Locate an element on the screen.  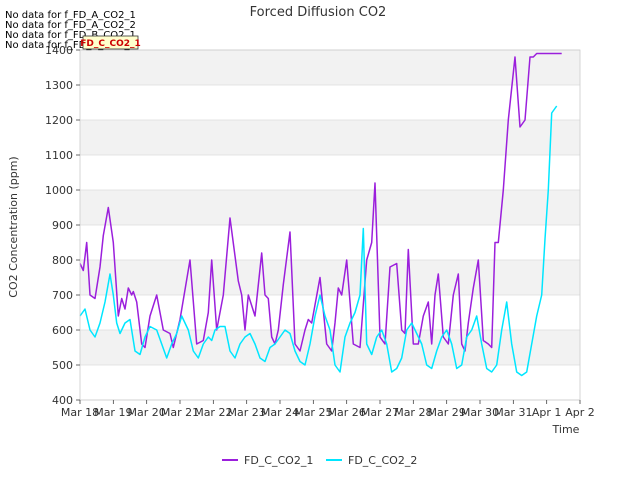
y-tick-label: 1300 is located at coordinates (59, 85).